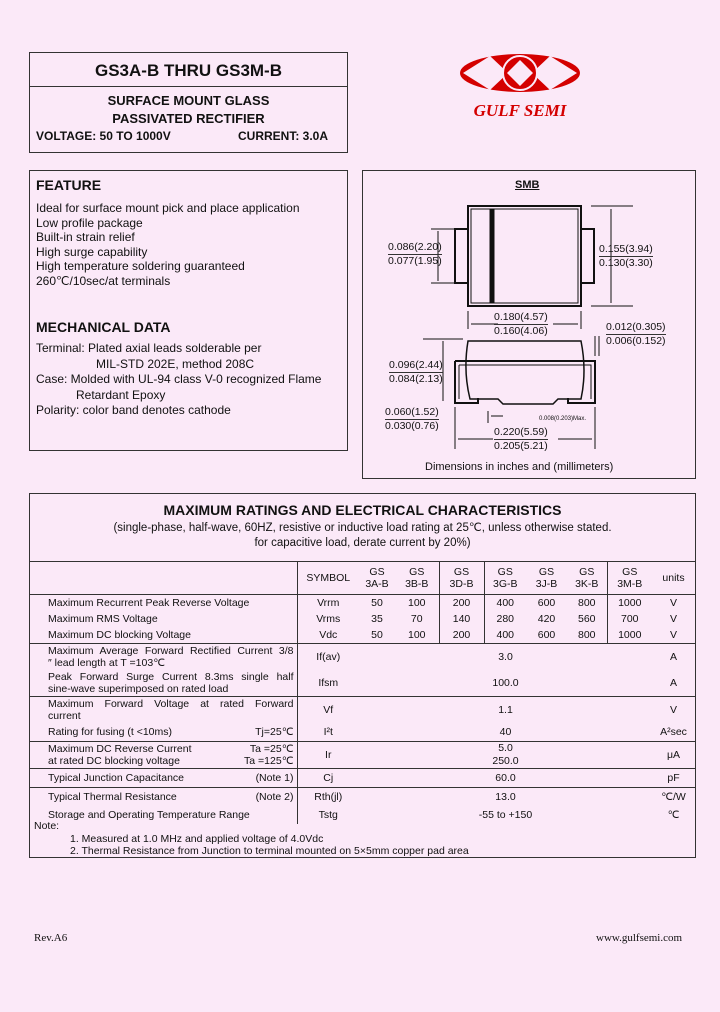 Image resolution: width=720 pixels, height=1012 pixels. I want to click on row-value: 560, so click(586, 619).